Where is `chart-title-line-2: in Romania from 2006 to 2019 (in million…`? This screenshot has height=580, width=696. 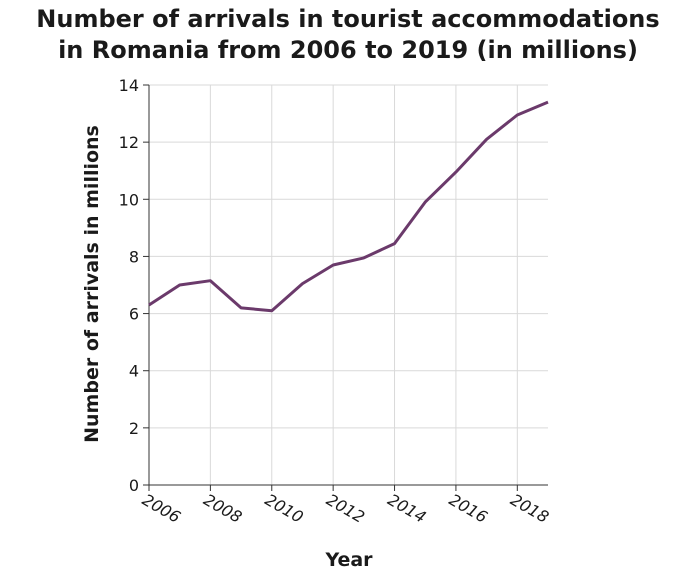 chart-title-line-2: in Romania from 2006 to 2019 (in million… is located at coordinates (348, 50).